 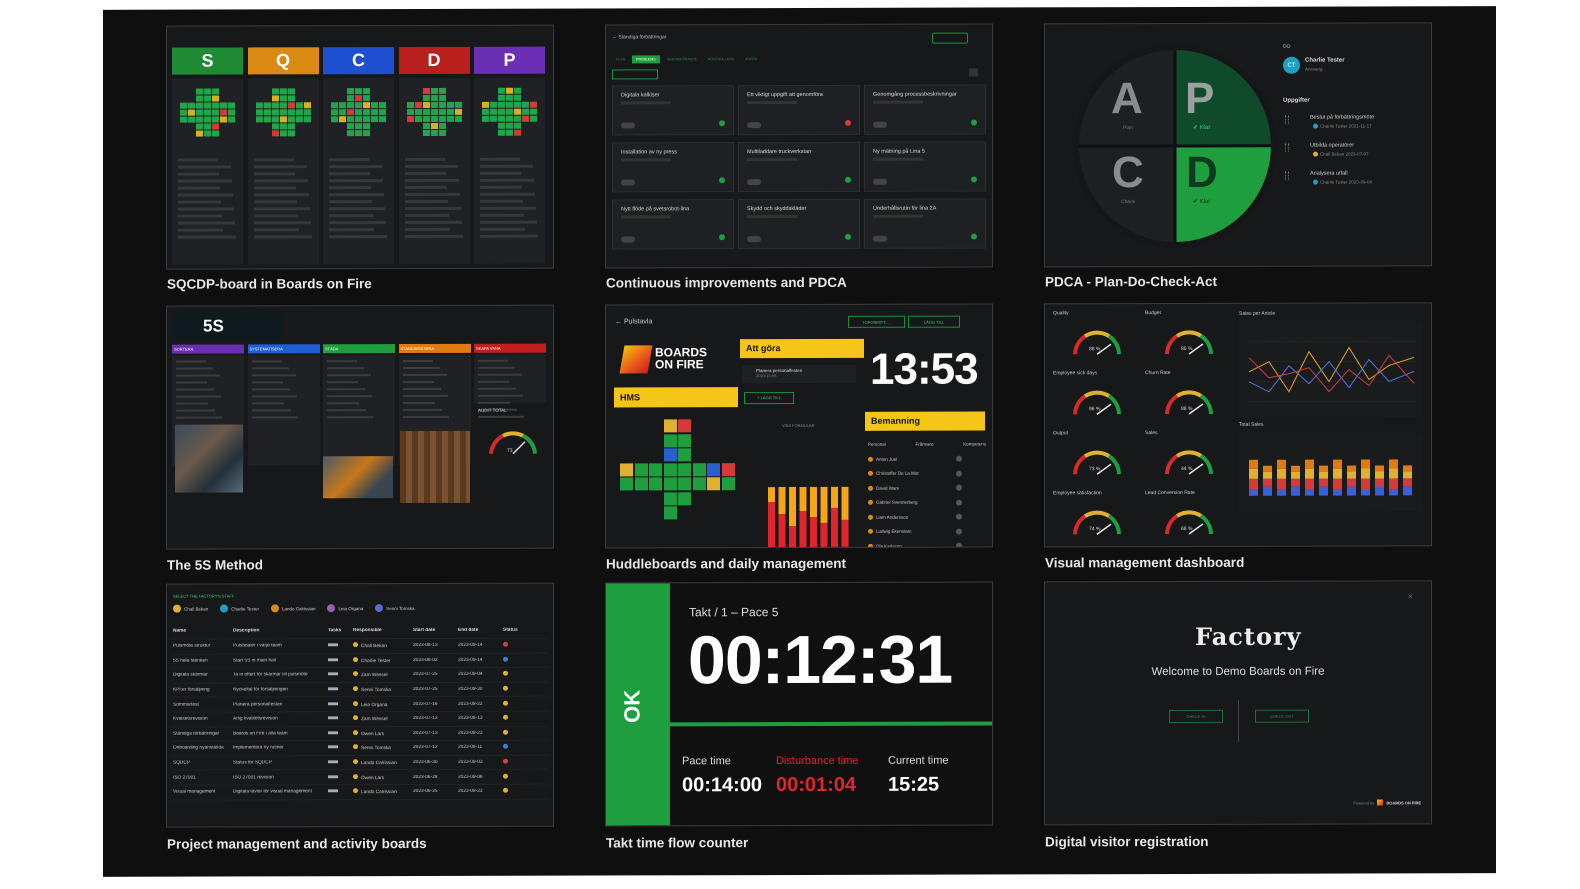 What do you see at coordinates (927, 531) in the screenshot?
I see `staff-row: Ludwig Ekenstam` at bounding box center [927, 531].